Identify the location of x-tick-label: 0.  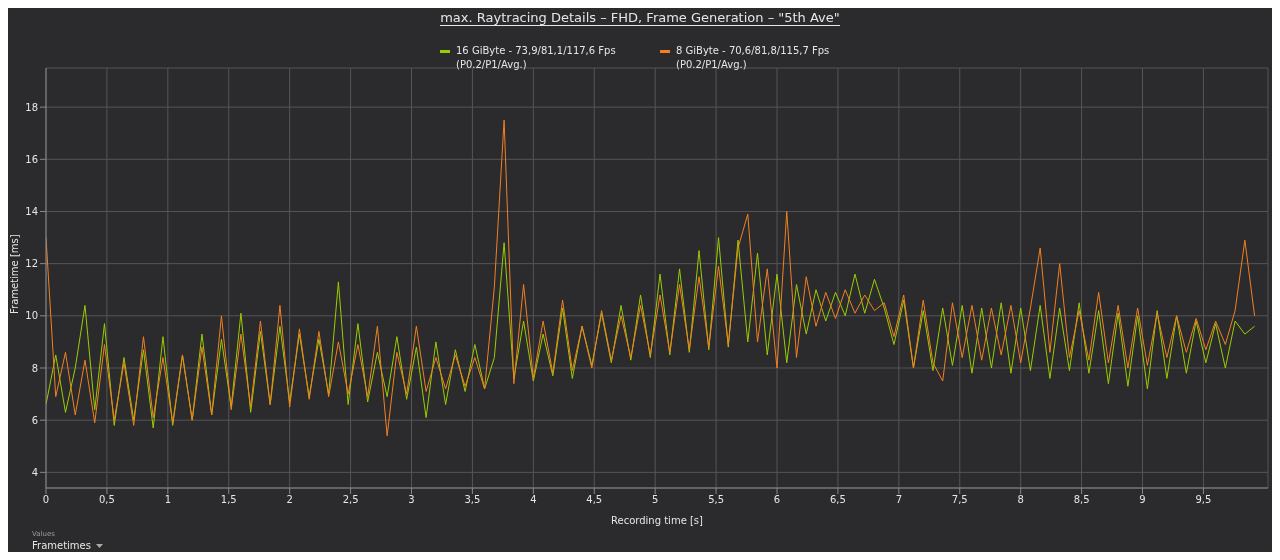
(46, 500).